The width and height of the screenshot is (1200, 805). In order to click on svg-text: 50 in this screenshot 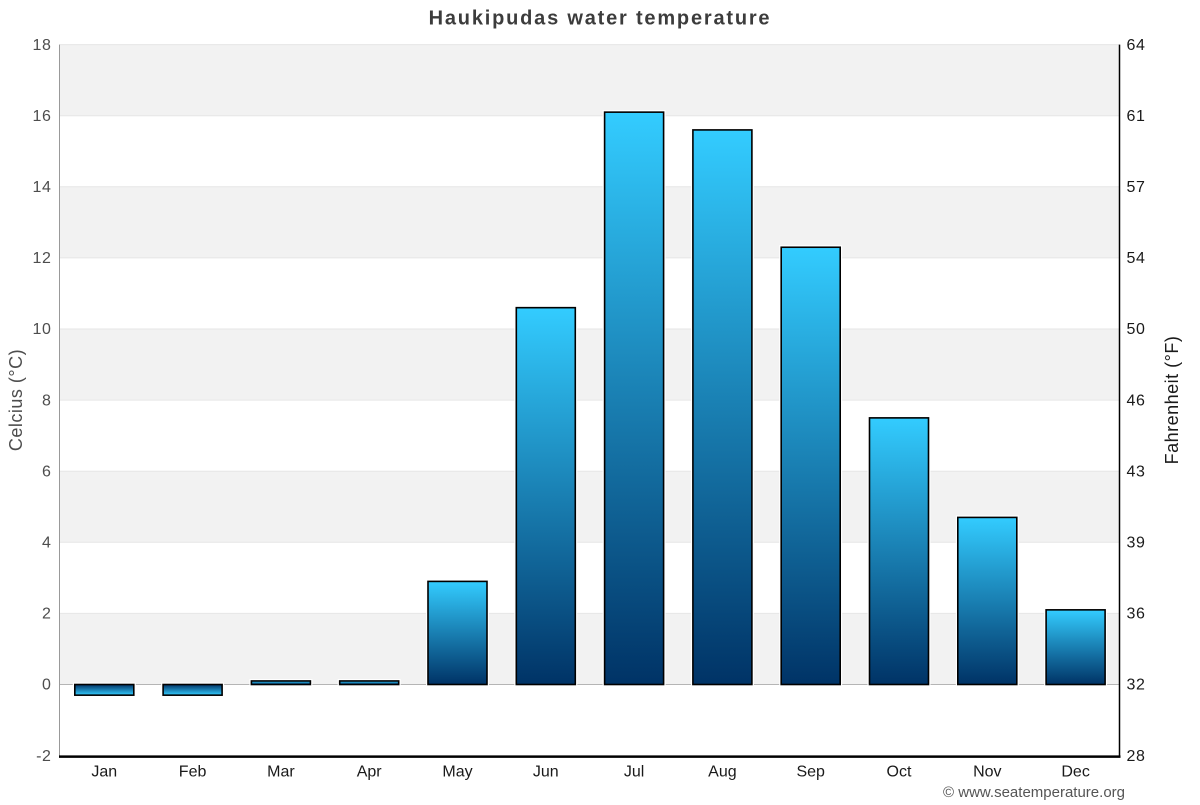, I will do `click(1136, 329)`.